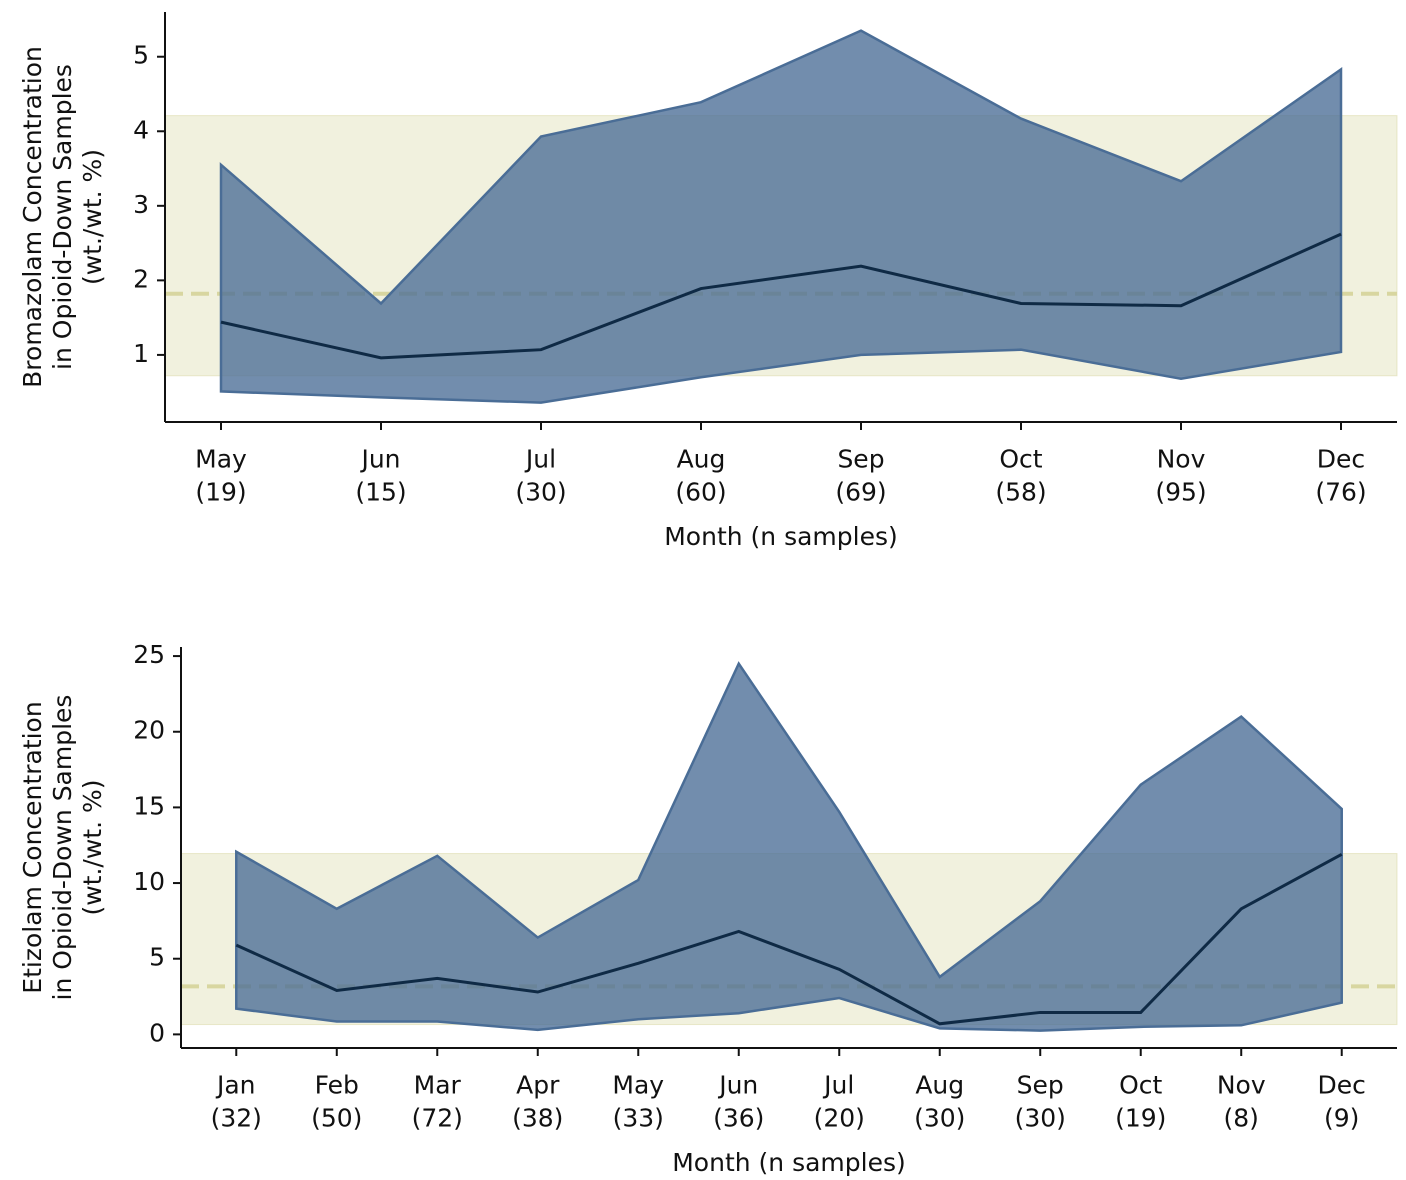  I want to click on x-tick-label: May (33), so click(638, 1102).